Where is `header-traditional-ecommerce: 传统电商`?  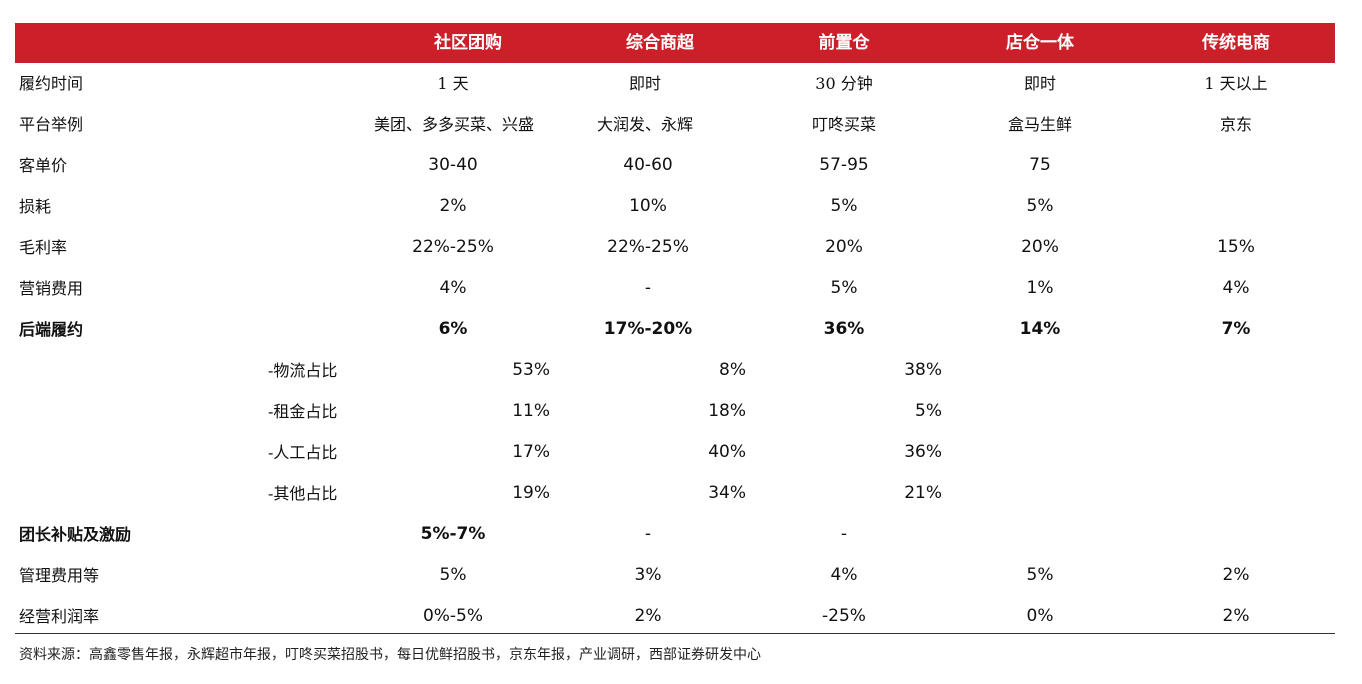 header-traditional-ecommerce: 传统电商 is located at coordinates (1236, 43).